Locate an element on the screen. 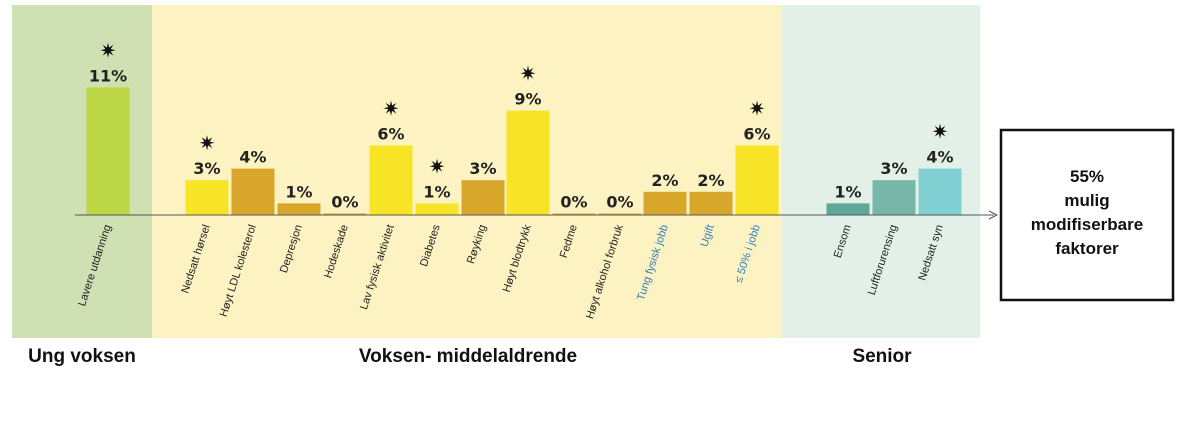  value-label-4: 0% is located at coordinates (344, 202).